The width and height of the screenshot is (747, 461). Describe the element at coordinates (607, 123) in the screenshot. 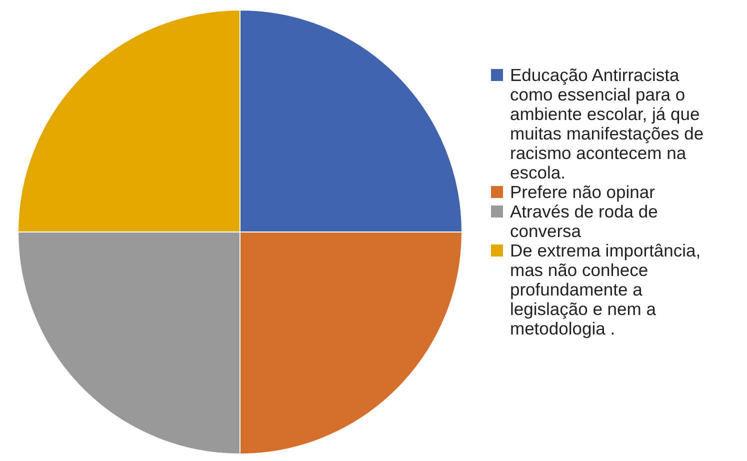

I see `legend-label: Educação Antirracista como essencial para o ambiente escolar, já que muitas manifestações de racismo acontecem na escola.` at that location.